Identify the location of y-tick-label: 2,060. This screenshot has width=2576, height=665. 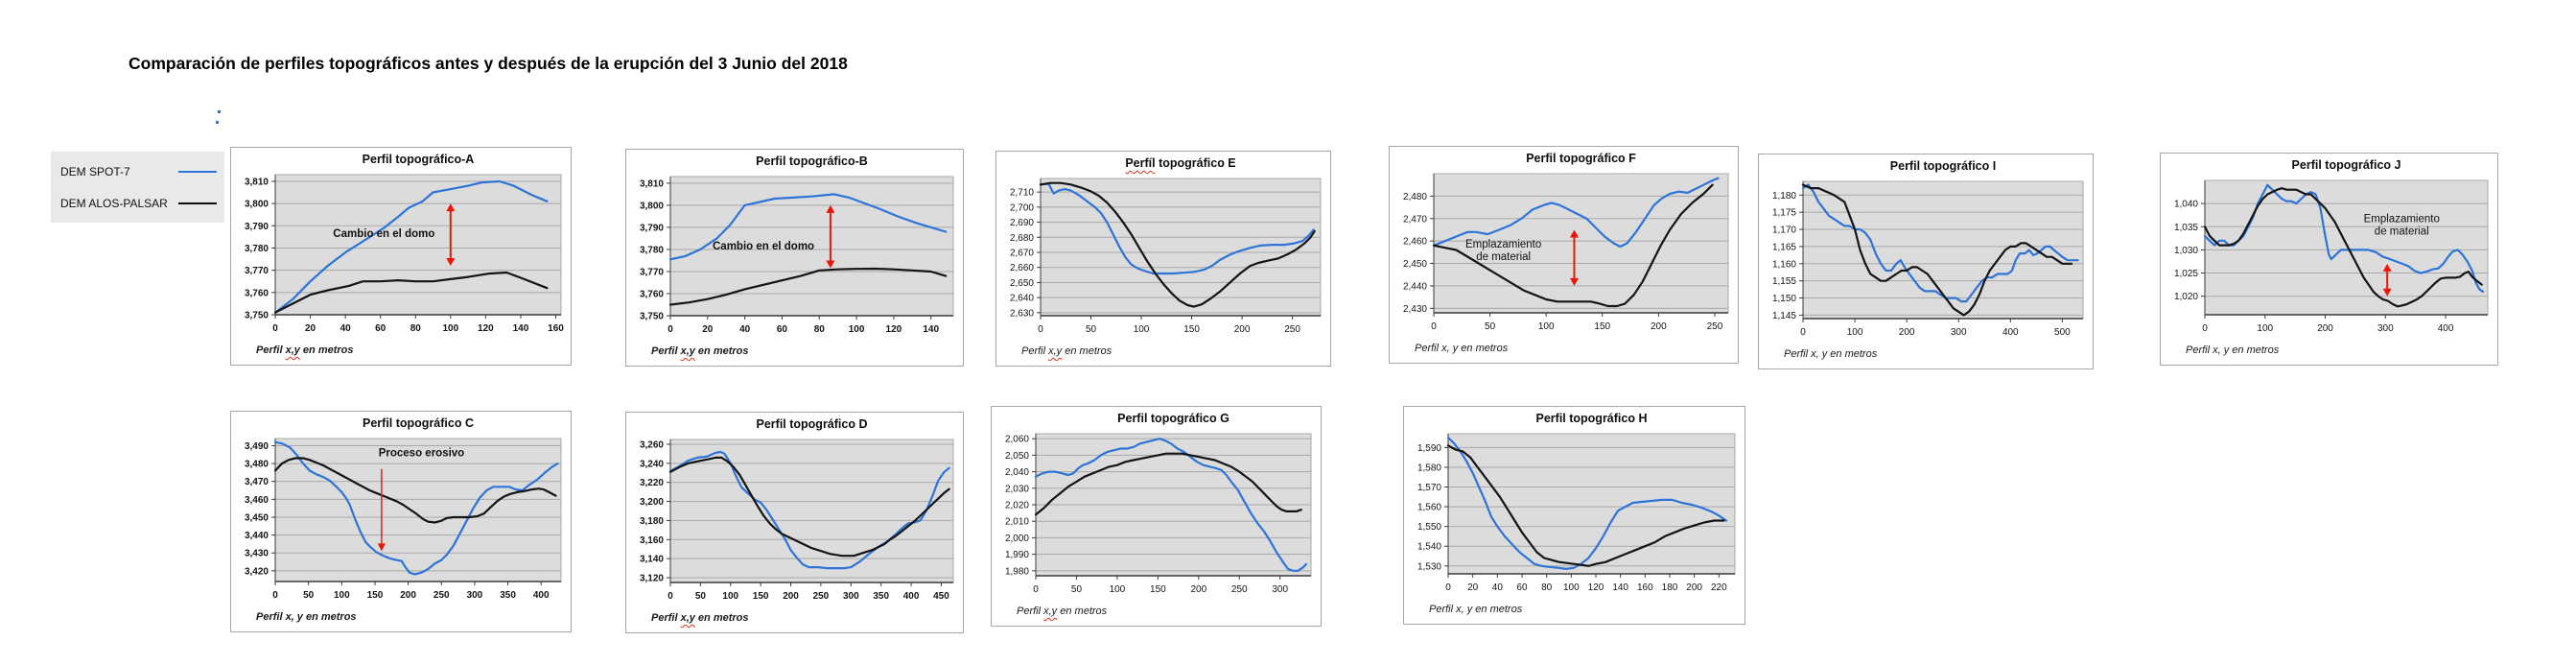
(1017, 440).